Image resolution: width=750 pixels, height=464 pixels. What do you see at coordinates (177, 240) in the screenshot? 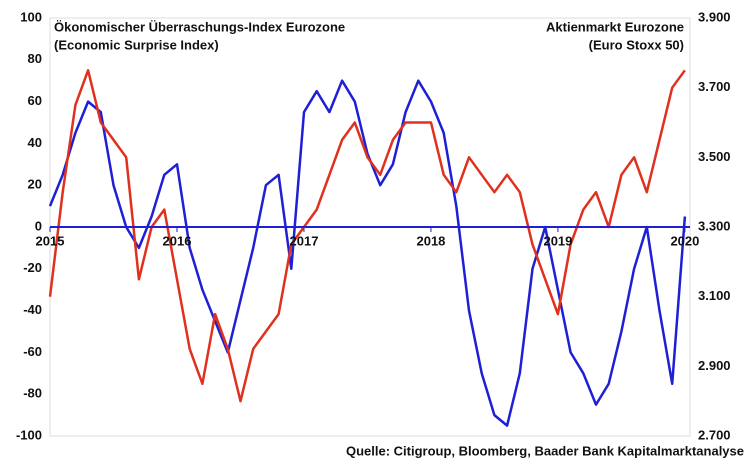
I see `x-tick-label: 2016` at bounding box center [177, 240].